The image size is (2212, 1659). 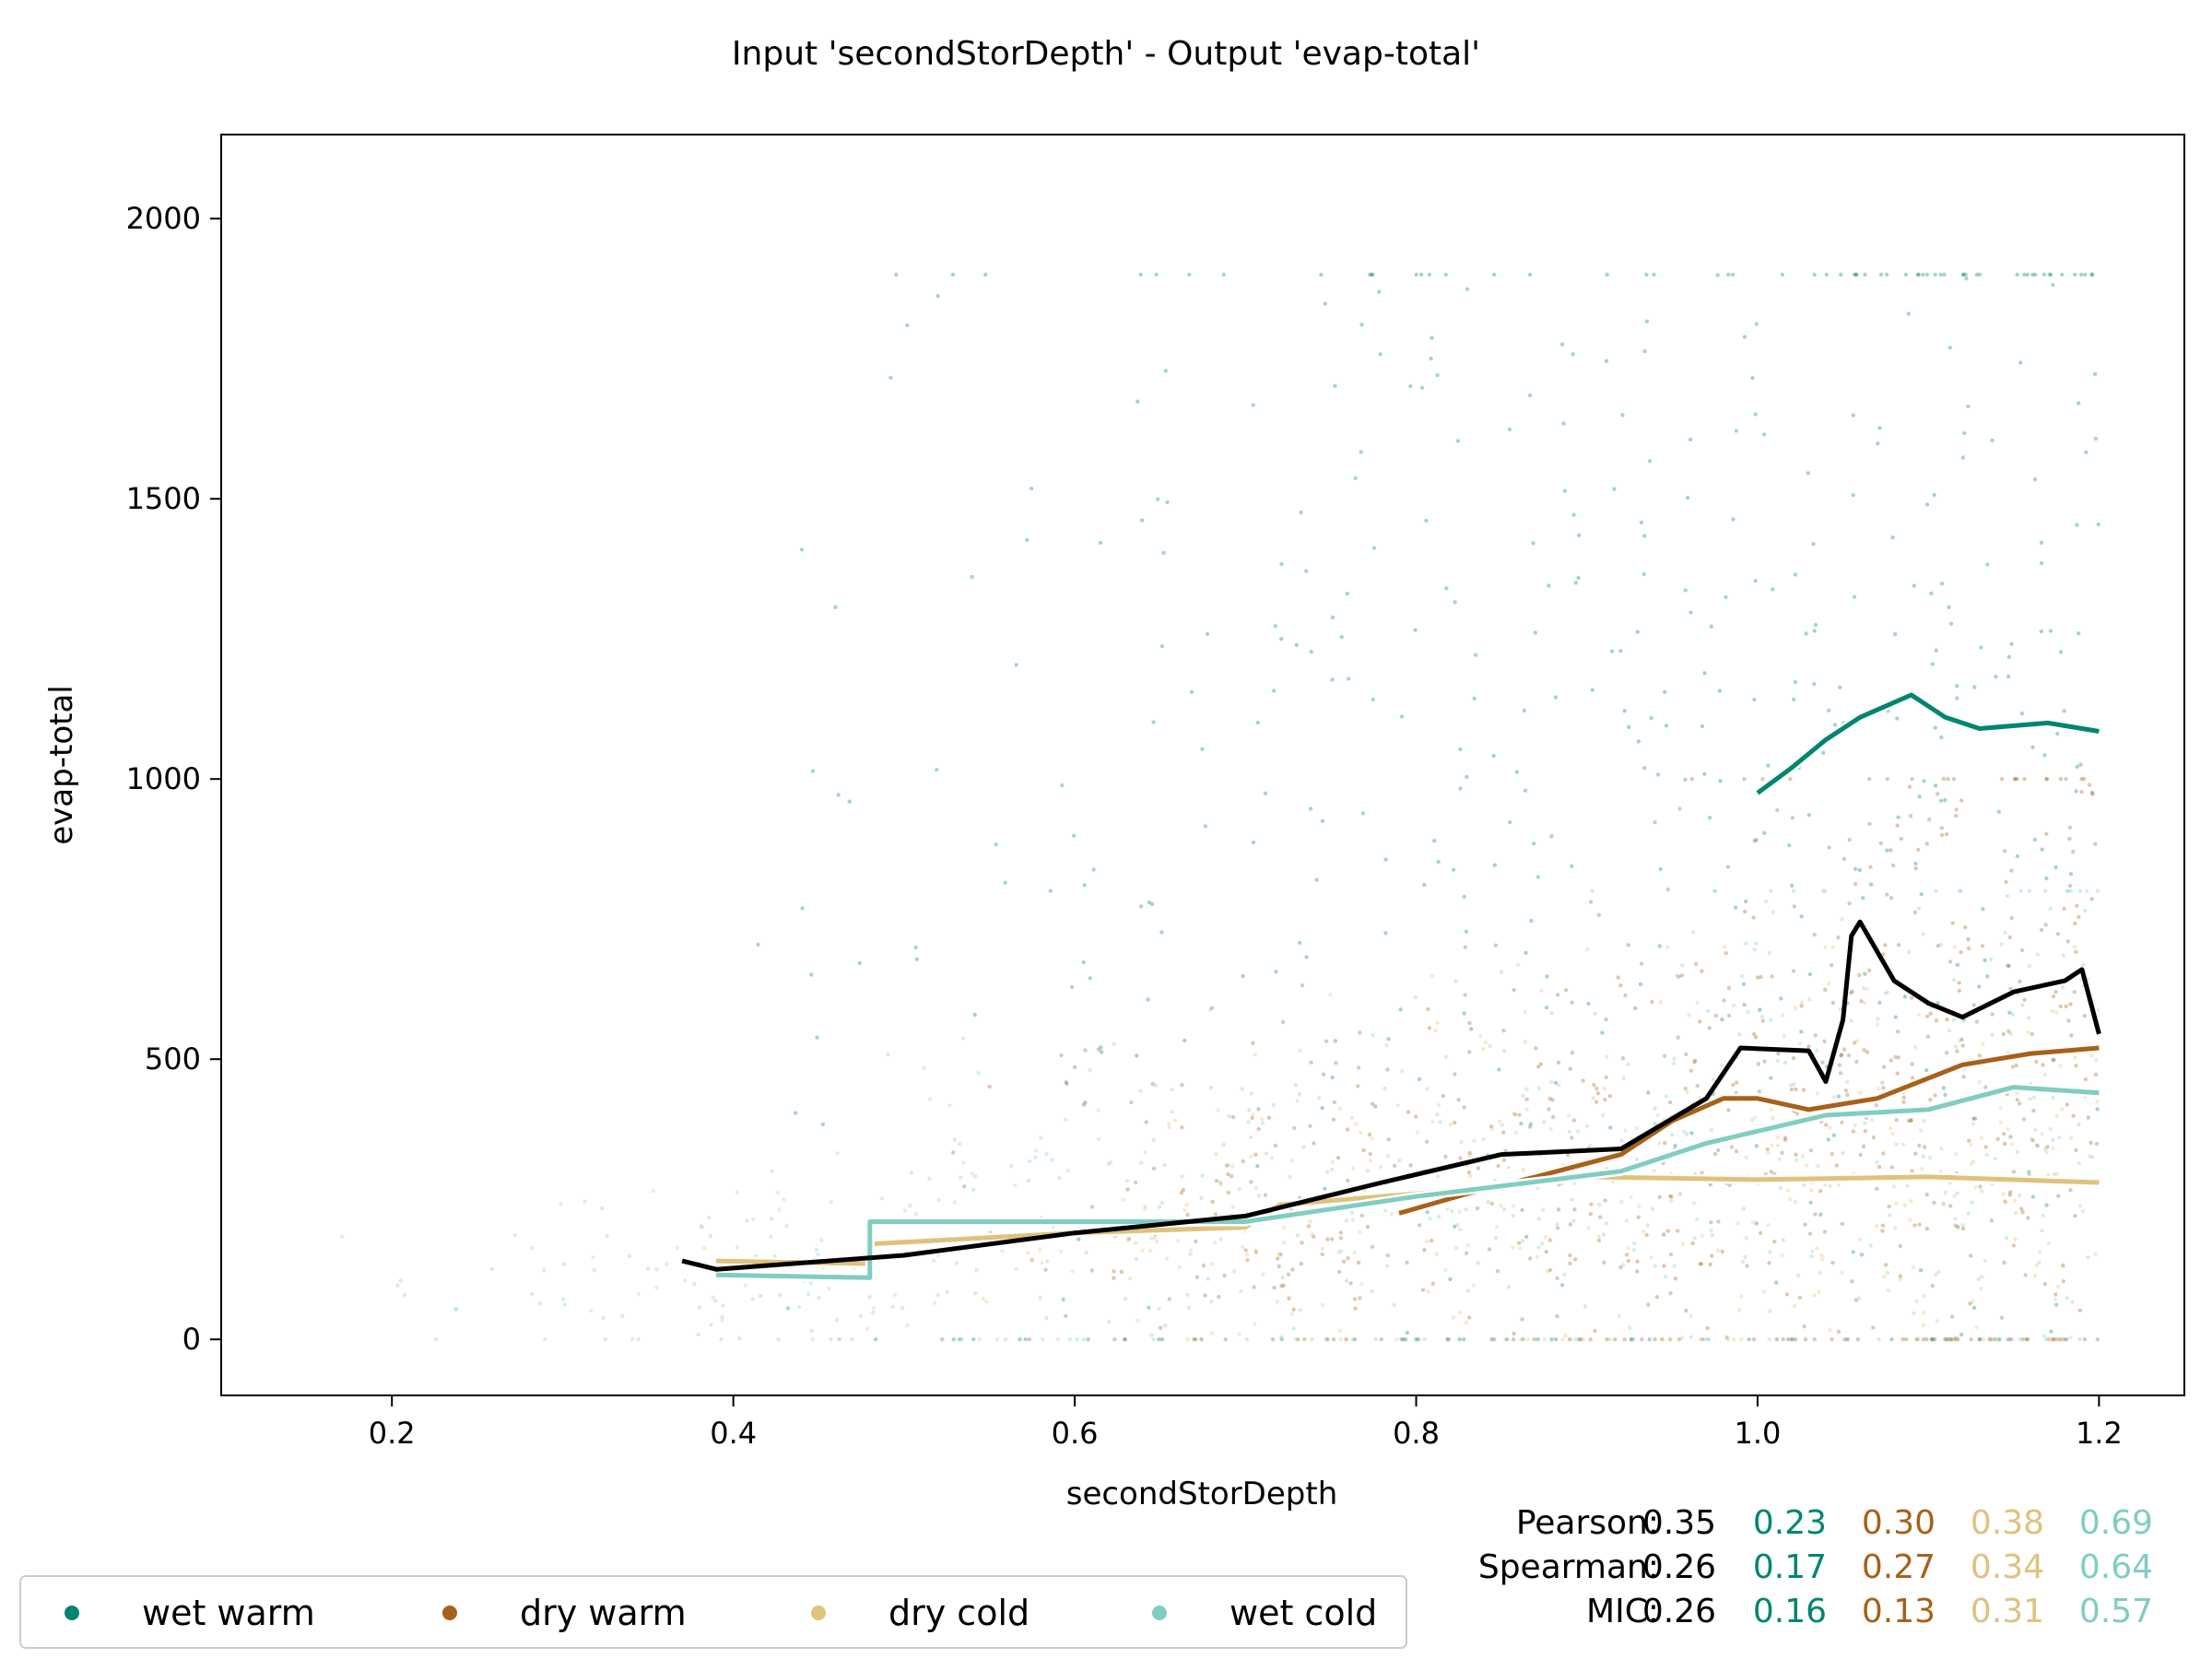 I want to click on y-tick-label: 1000, so click(x=163, y=778).